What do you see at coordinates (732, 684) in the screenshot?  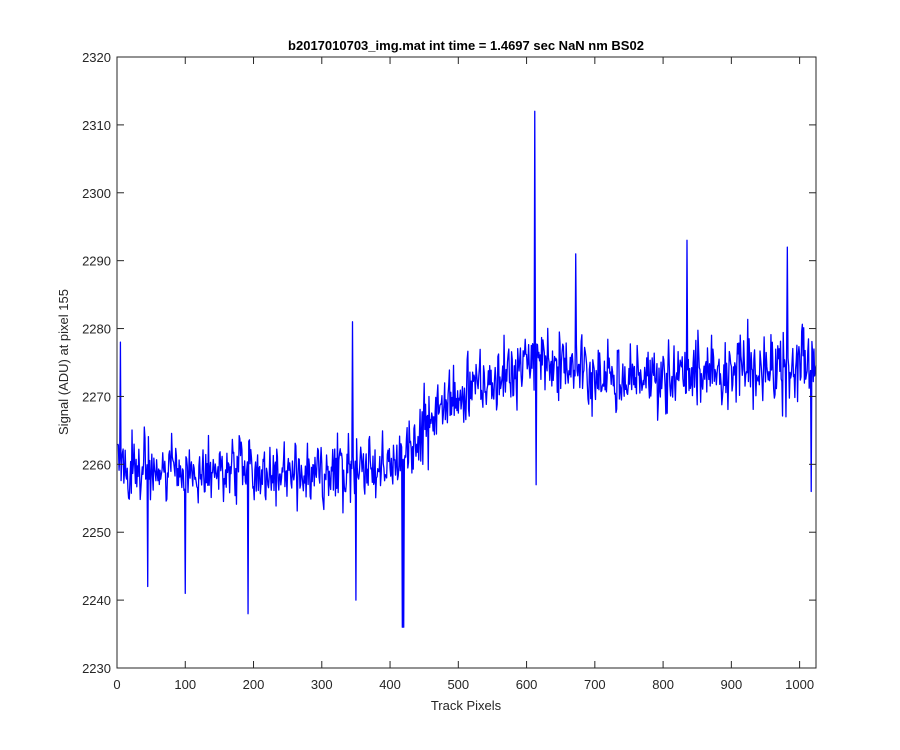 I see `x-tick-label: 900` at bounding box center [732, 684].